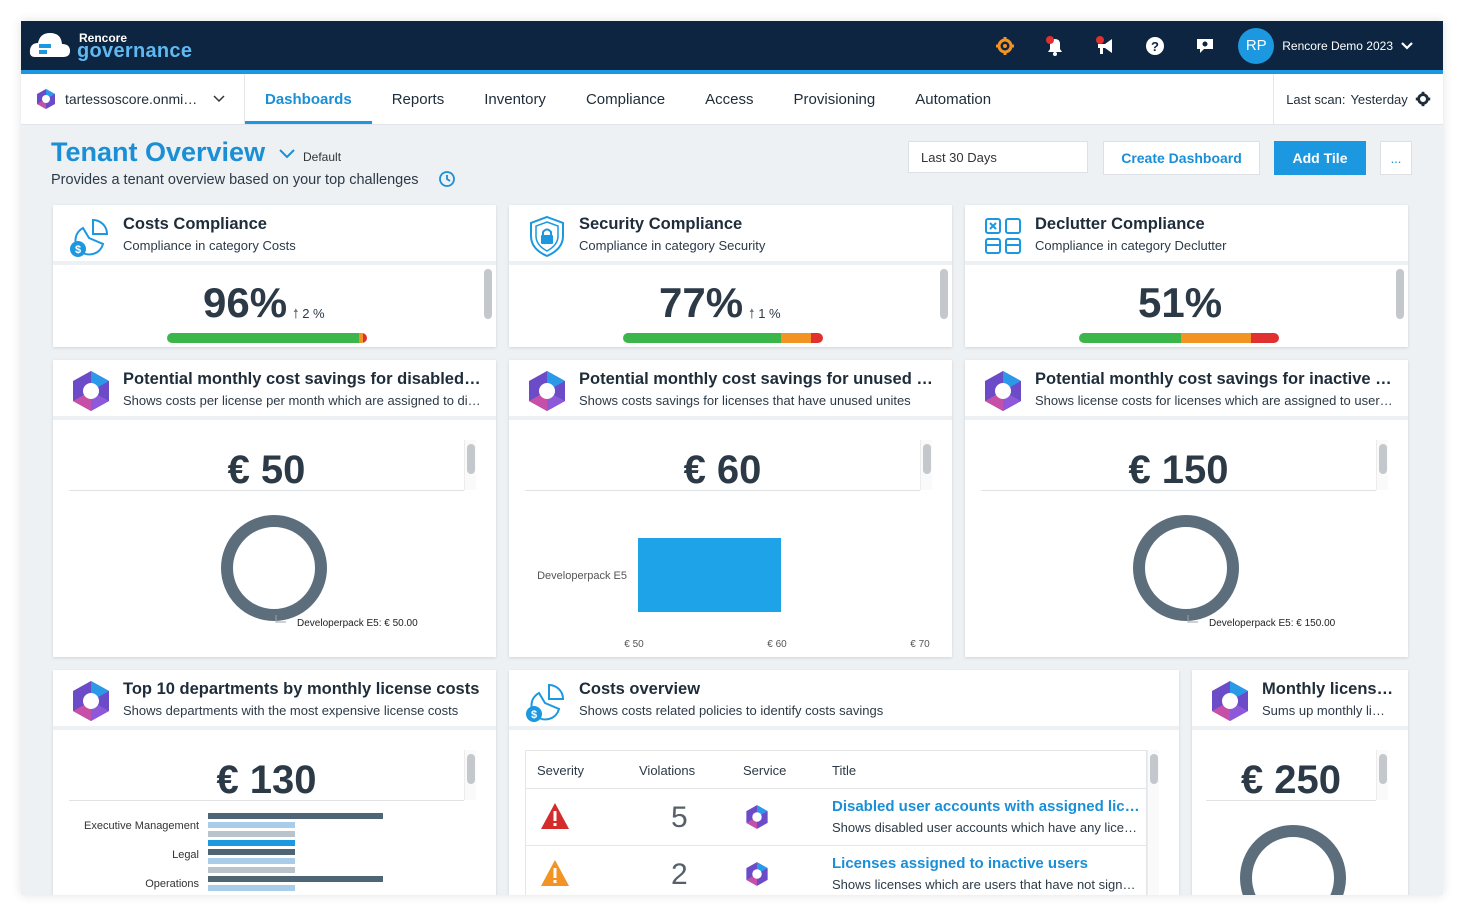  I want to click on dept-label: Executive Management, so click(141, 826).